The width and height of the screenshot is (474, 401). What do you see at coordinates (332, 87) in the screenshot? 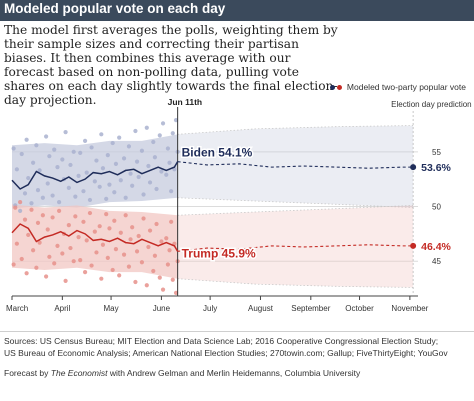
I see `legend-dem-dot` at bounding box center [332, 87].